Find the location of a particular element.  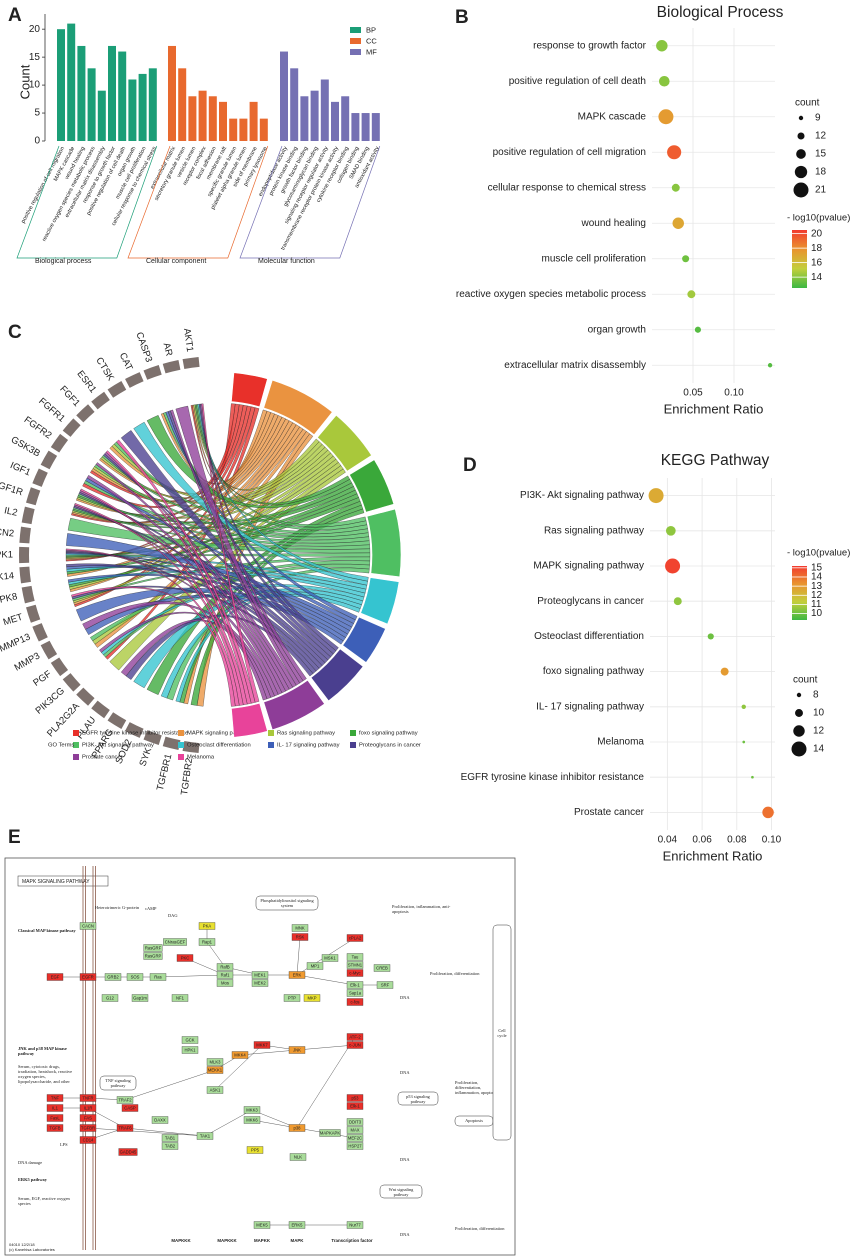

pathway-box-label: Cell cycle is located at coordinates (502, 1032).